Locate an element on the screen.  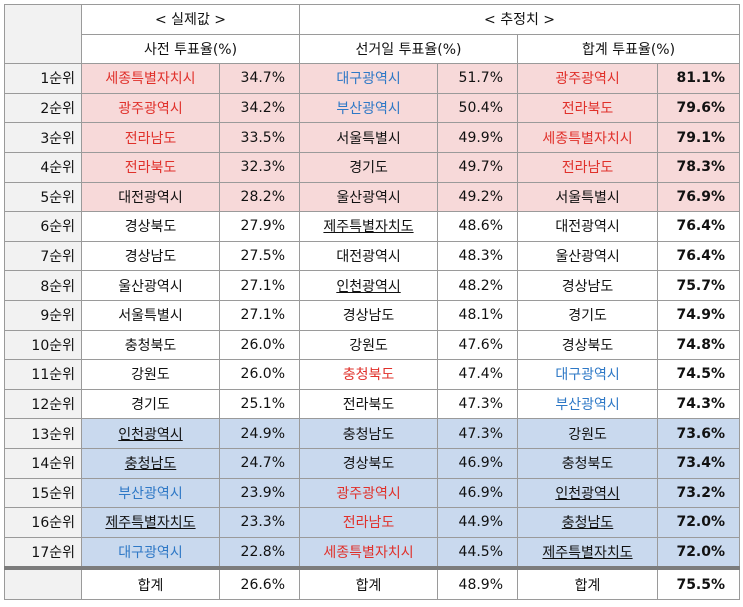
eday-pct-cell: 49.2% is located at coordinates (478, 197).